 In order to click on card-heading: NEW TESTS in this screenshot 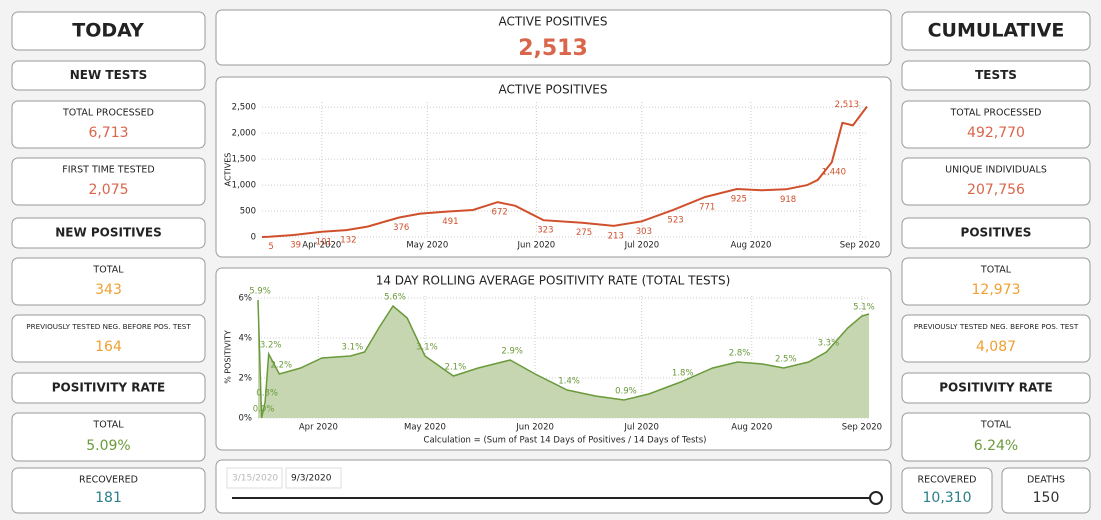, I will do `click(109, 75)`.